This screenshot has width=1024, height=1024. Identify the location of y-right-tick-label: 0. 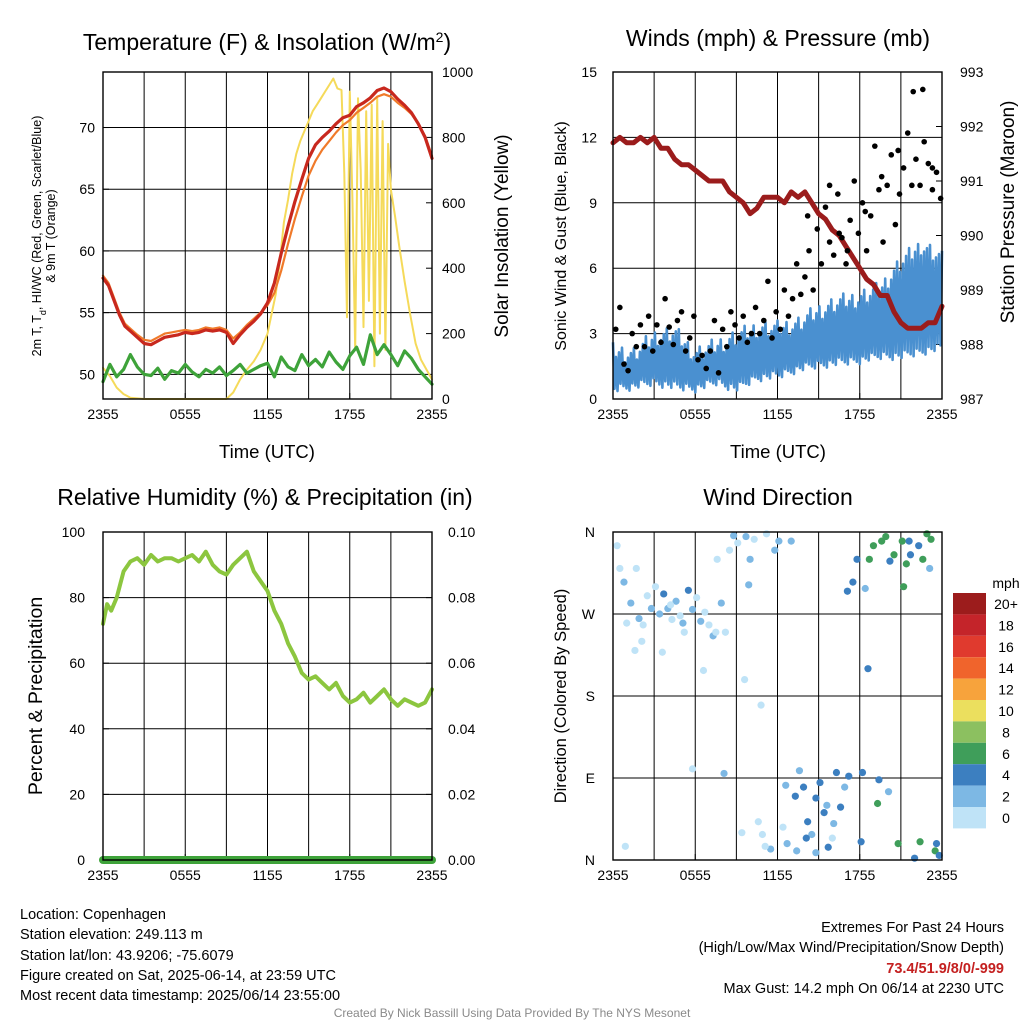
(446, 399).